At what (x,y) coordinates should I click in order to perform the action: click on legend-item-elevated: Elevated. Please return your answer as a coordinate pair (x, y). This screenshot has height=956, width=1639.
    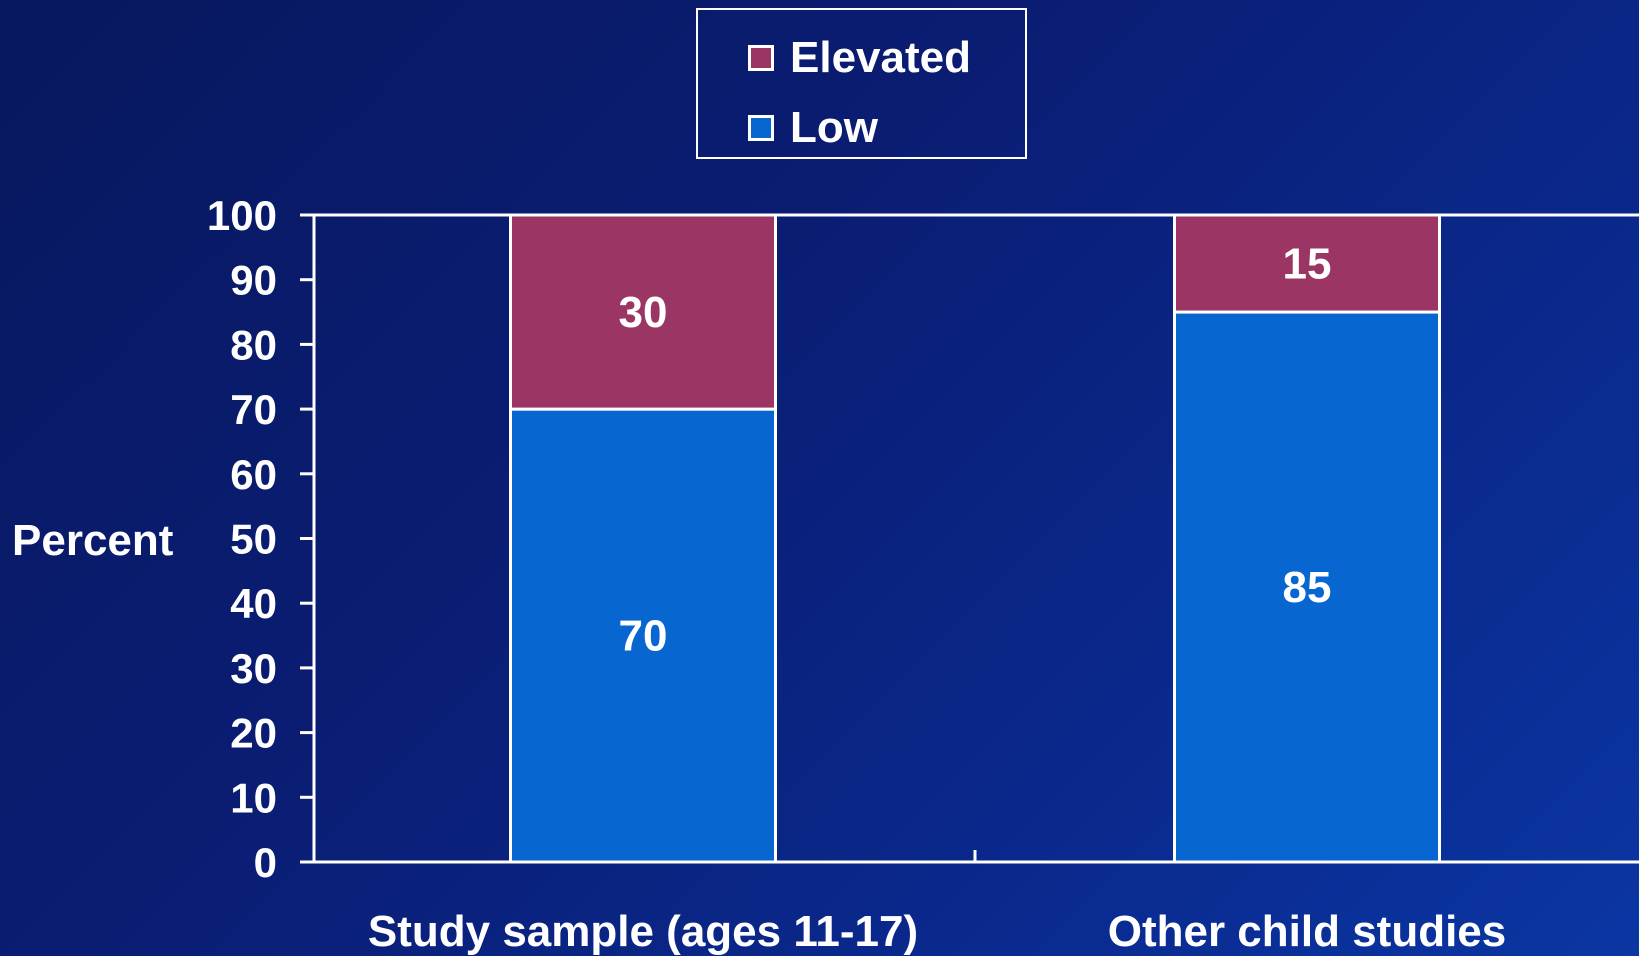
    Looking at the image, I should click on (859, 58).